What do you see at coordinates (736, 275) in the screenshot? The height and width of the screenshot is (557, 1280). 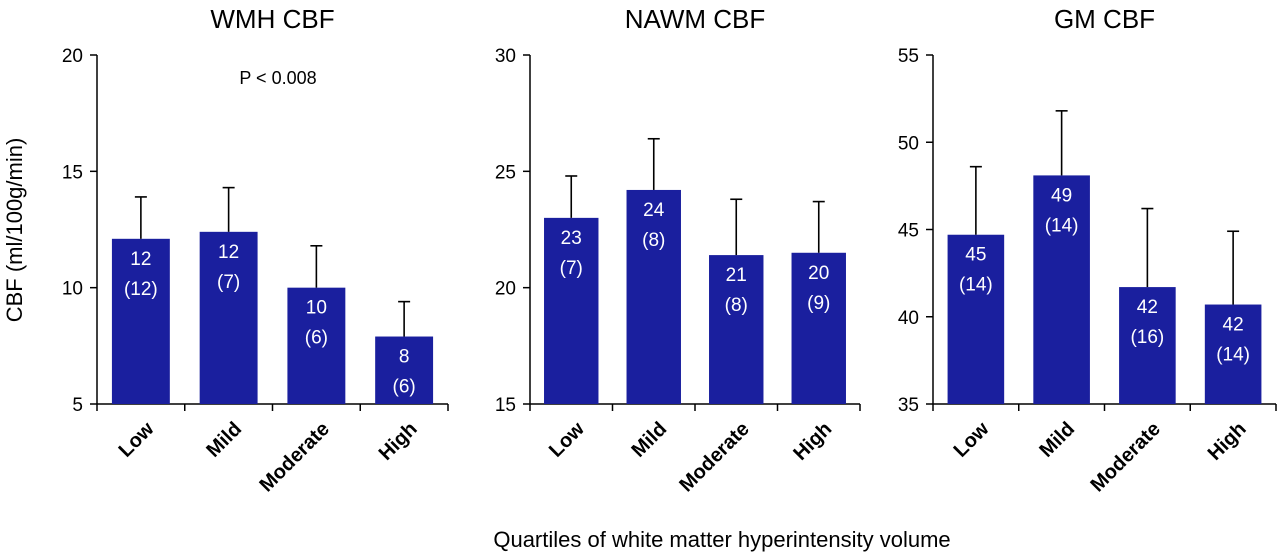 I see `bar-value-label: 21` at bounding box center [736, 275].